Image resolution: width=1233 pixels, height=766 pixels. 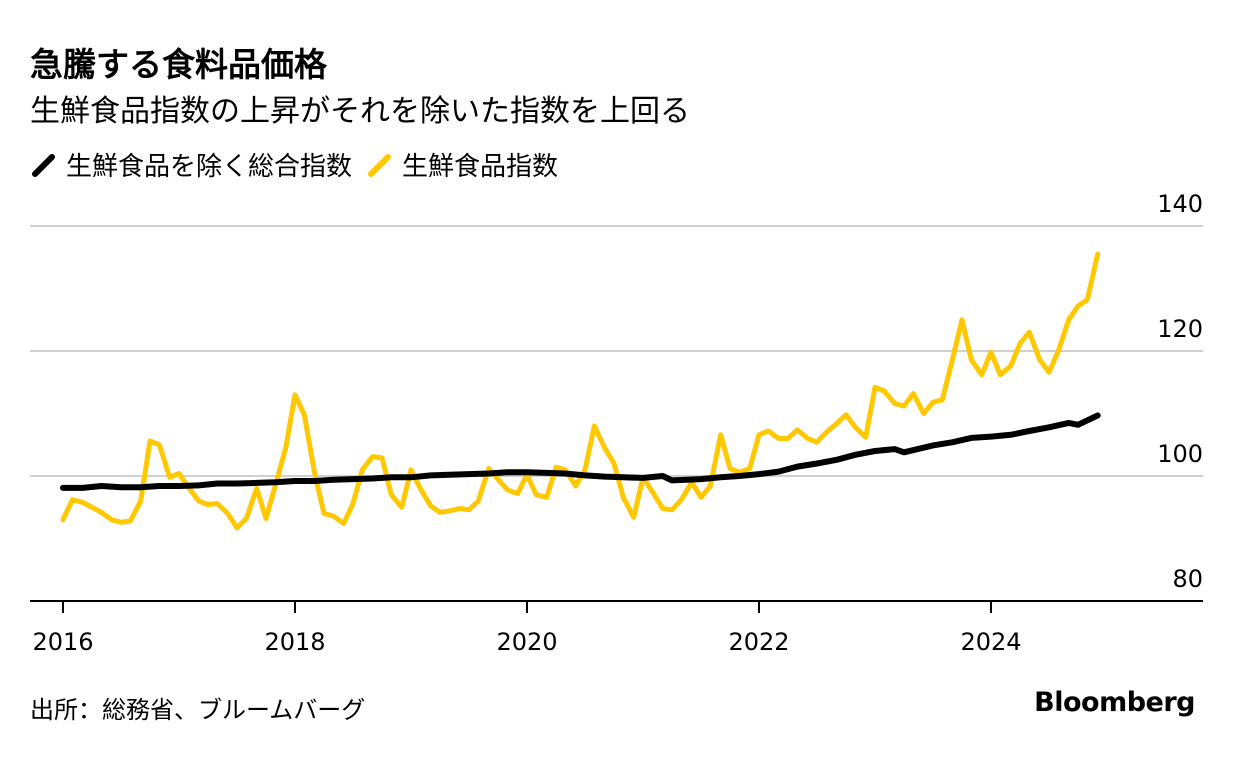 I want to click on source-note: 出所：総務省、ブルームバーグ, so click(x=198, y=710).